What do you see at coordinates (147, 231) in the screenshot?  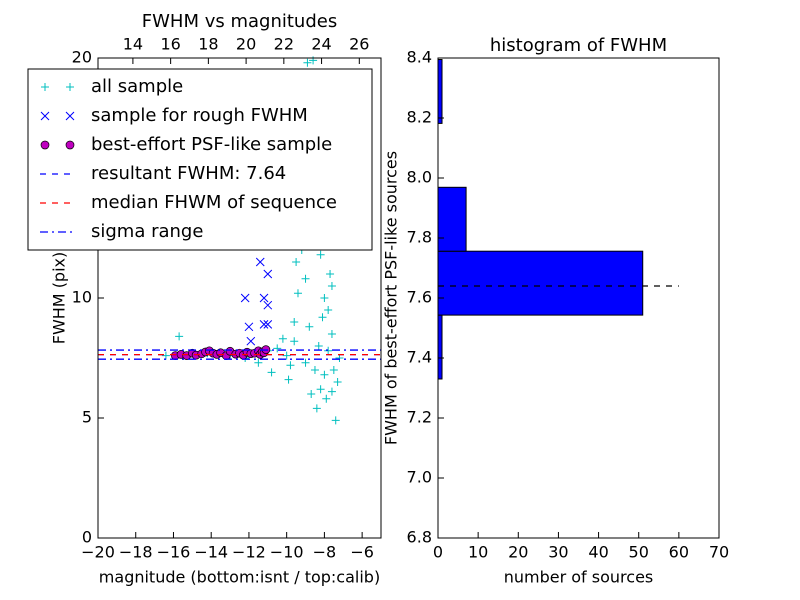 I see `legend-label: sigma range` at bounding box center [147, 231].